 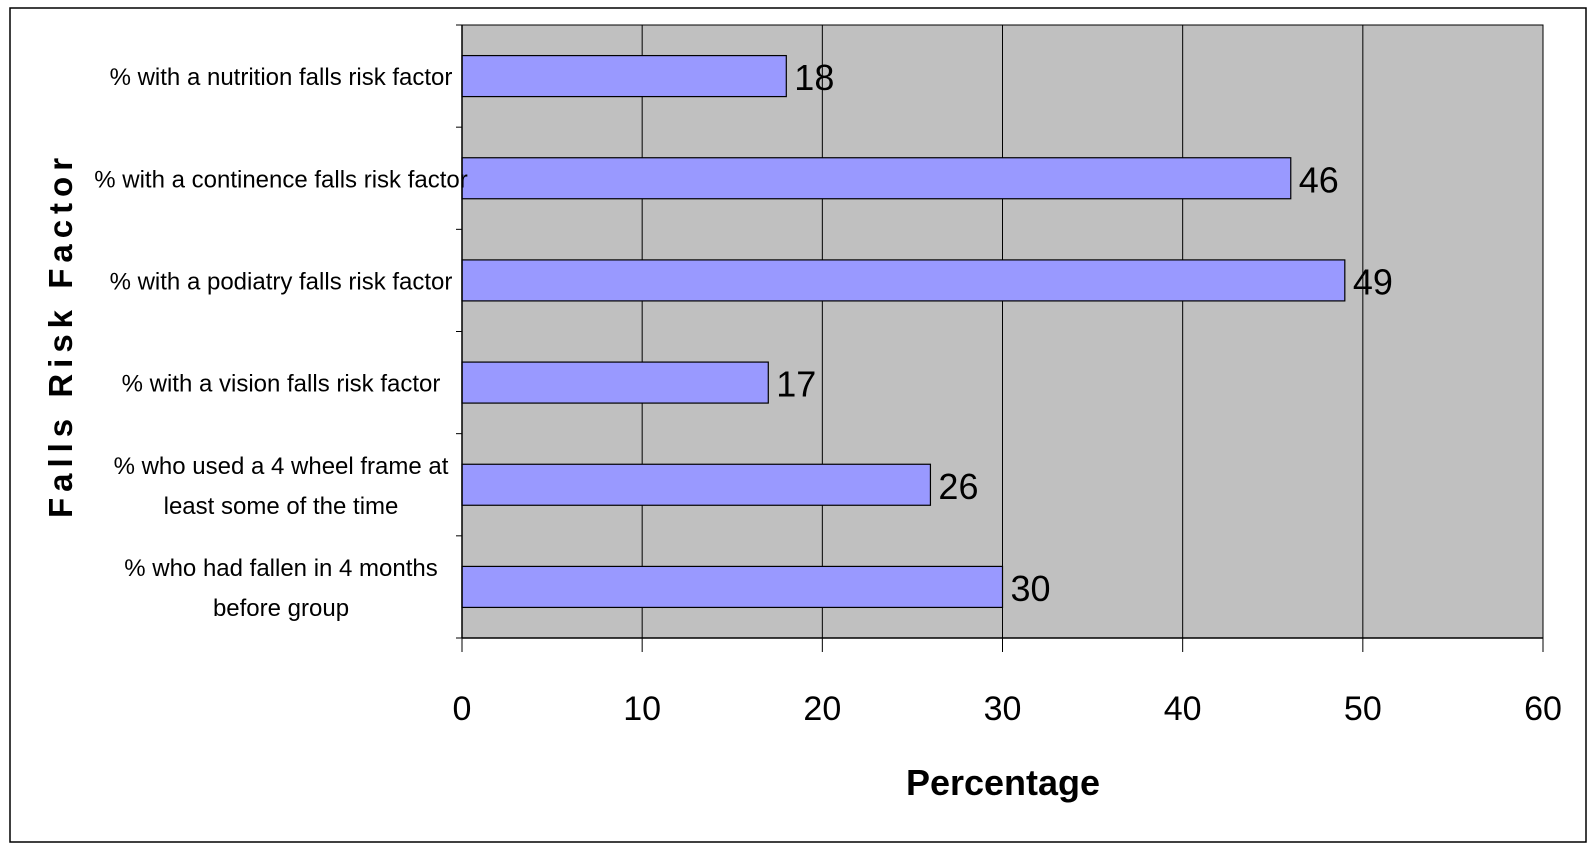 I want to click on x-tick-label: 10, so click(x=642, y=709).